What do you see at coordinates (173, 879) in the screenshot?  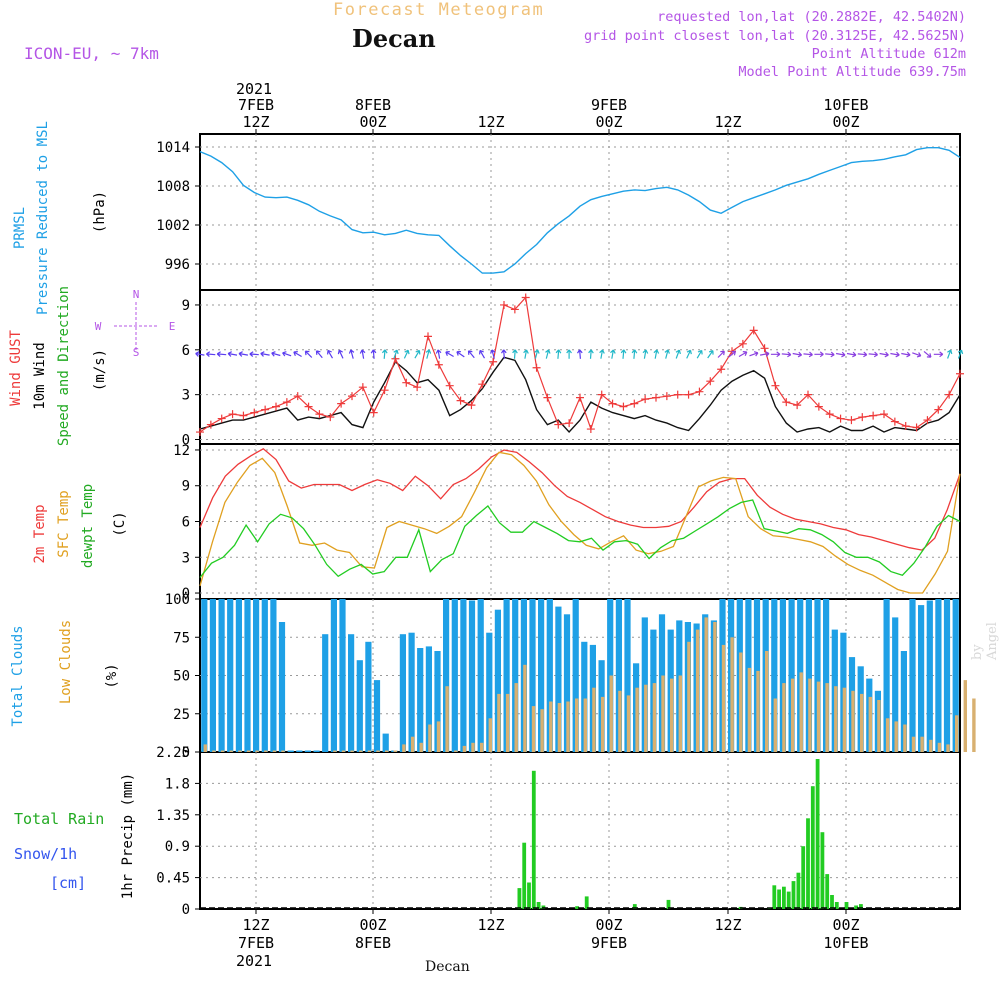 I see `y-tick-label: 0.45` at bounding box center [173, 879].